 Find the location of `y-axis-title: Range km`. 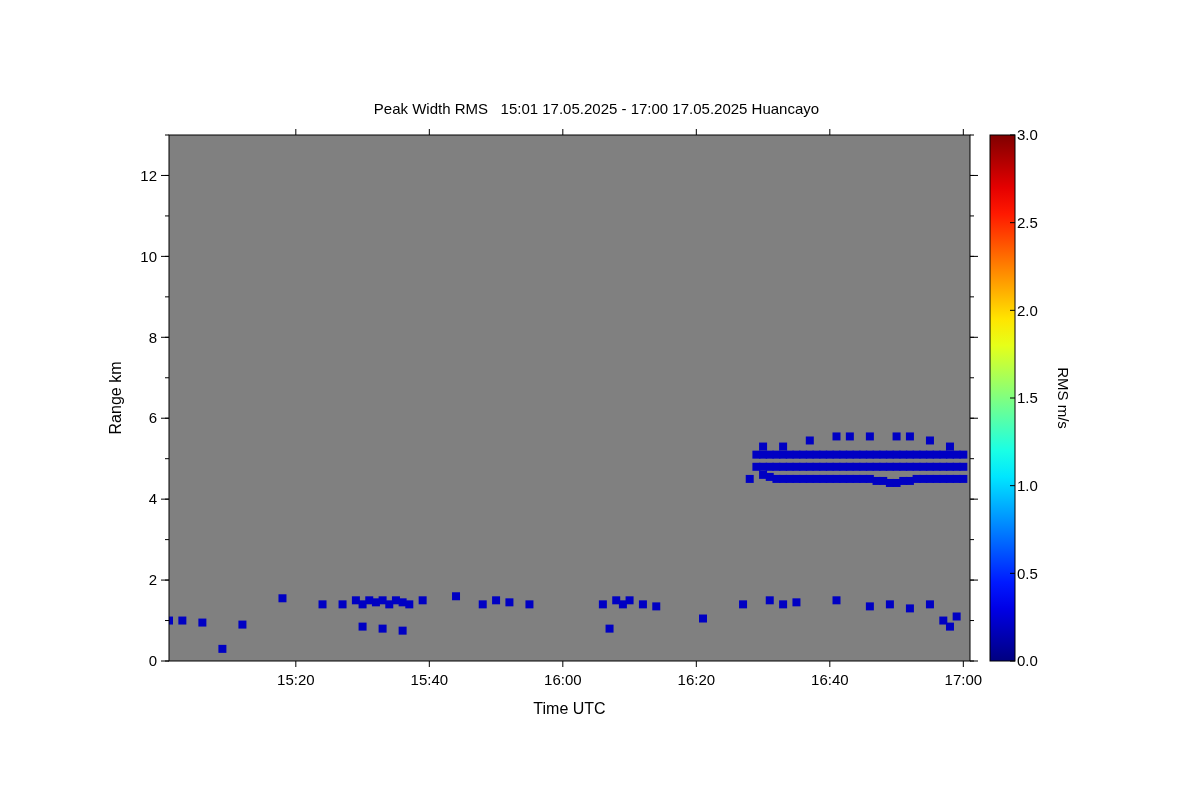

y-axis-title: Range km is located at coordinates (115, 398).